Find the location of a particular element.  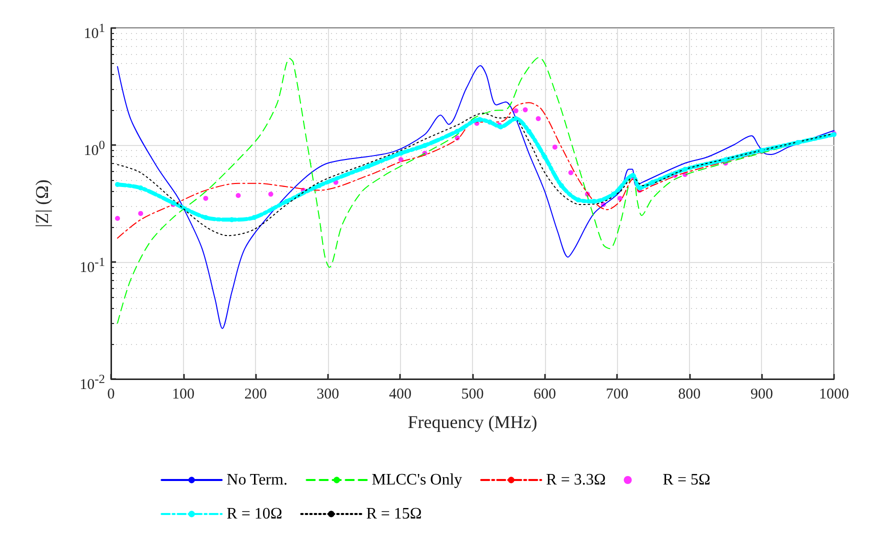

x-tick-label: 900 is located at coordinates (761, 394).